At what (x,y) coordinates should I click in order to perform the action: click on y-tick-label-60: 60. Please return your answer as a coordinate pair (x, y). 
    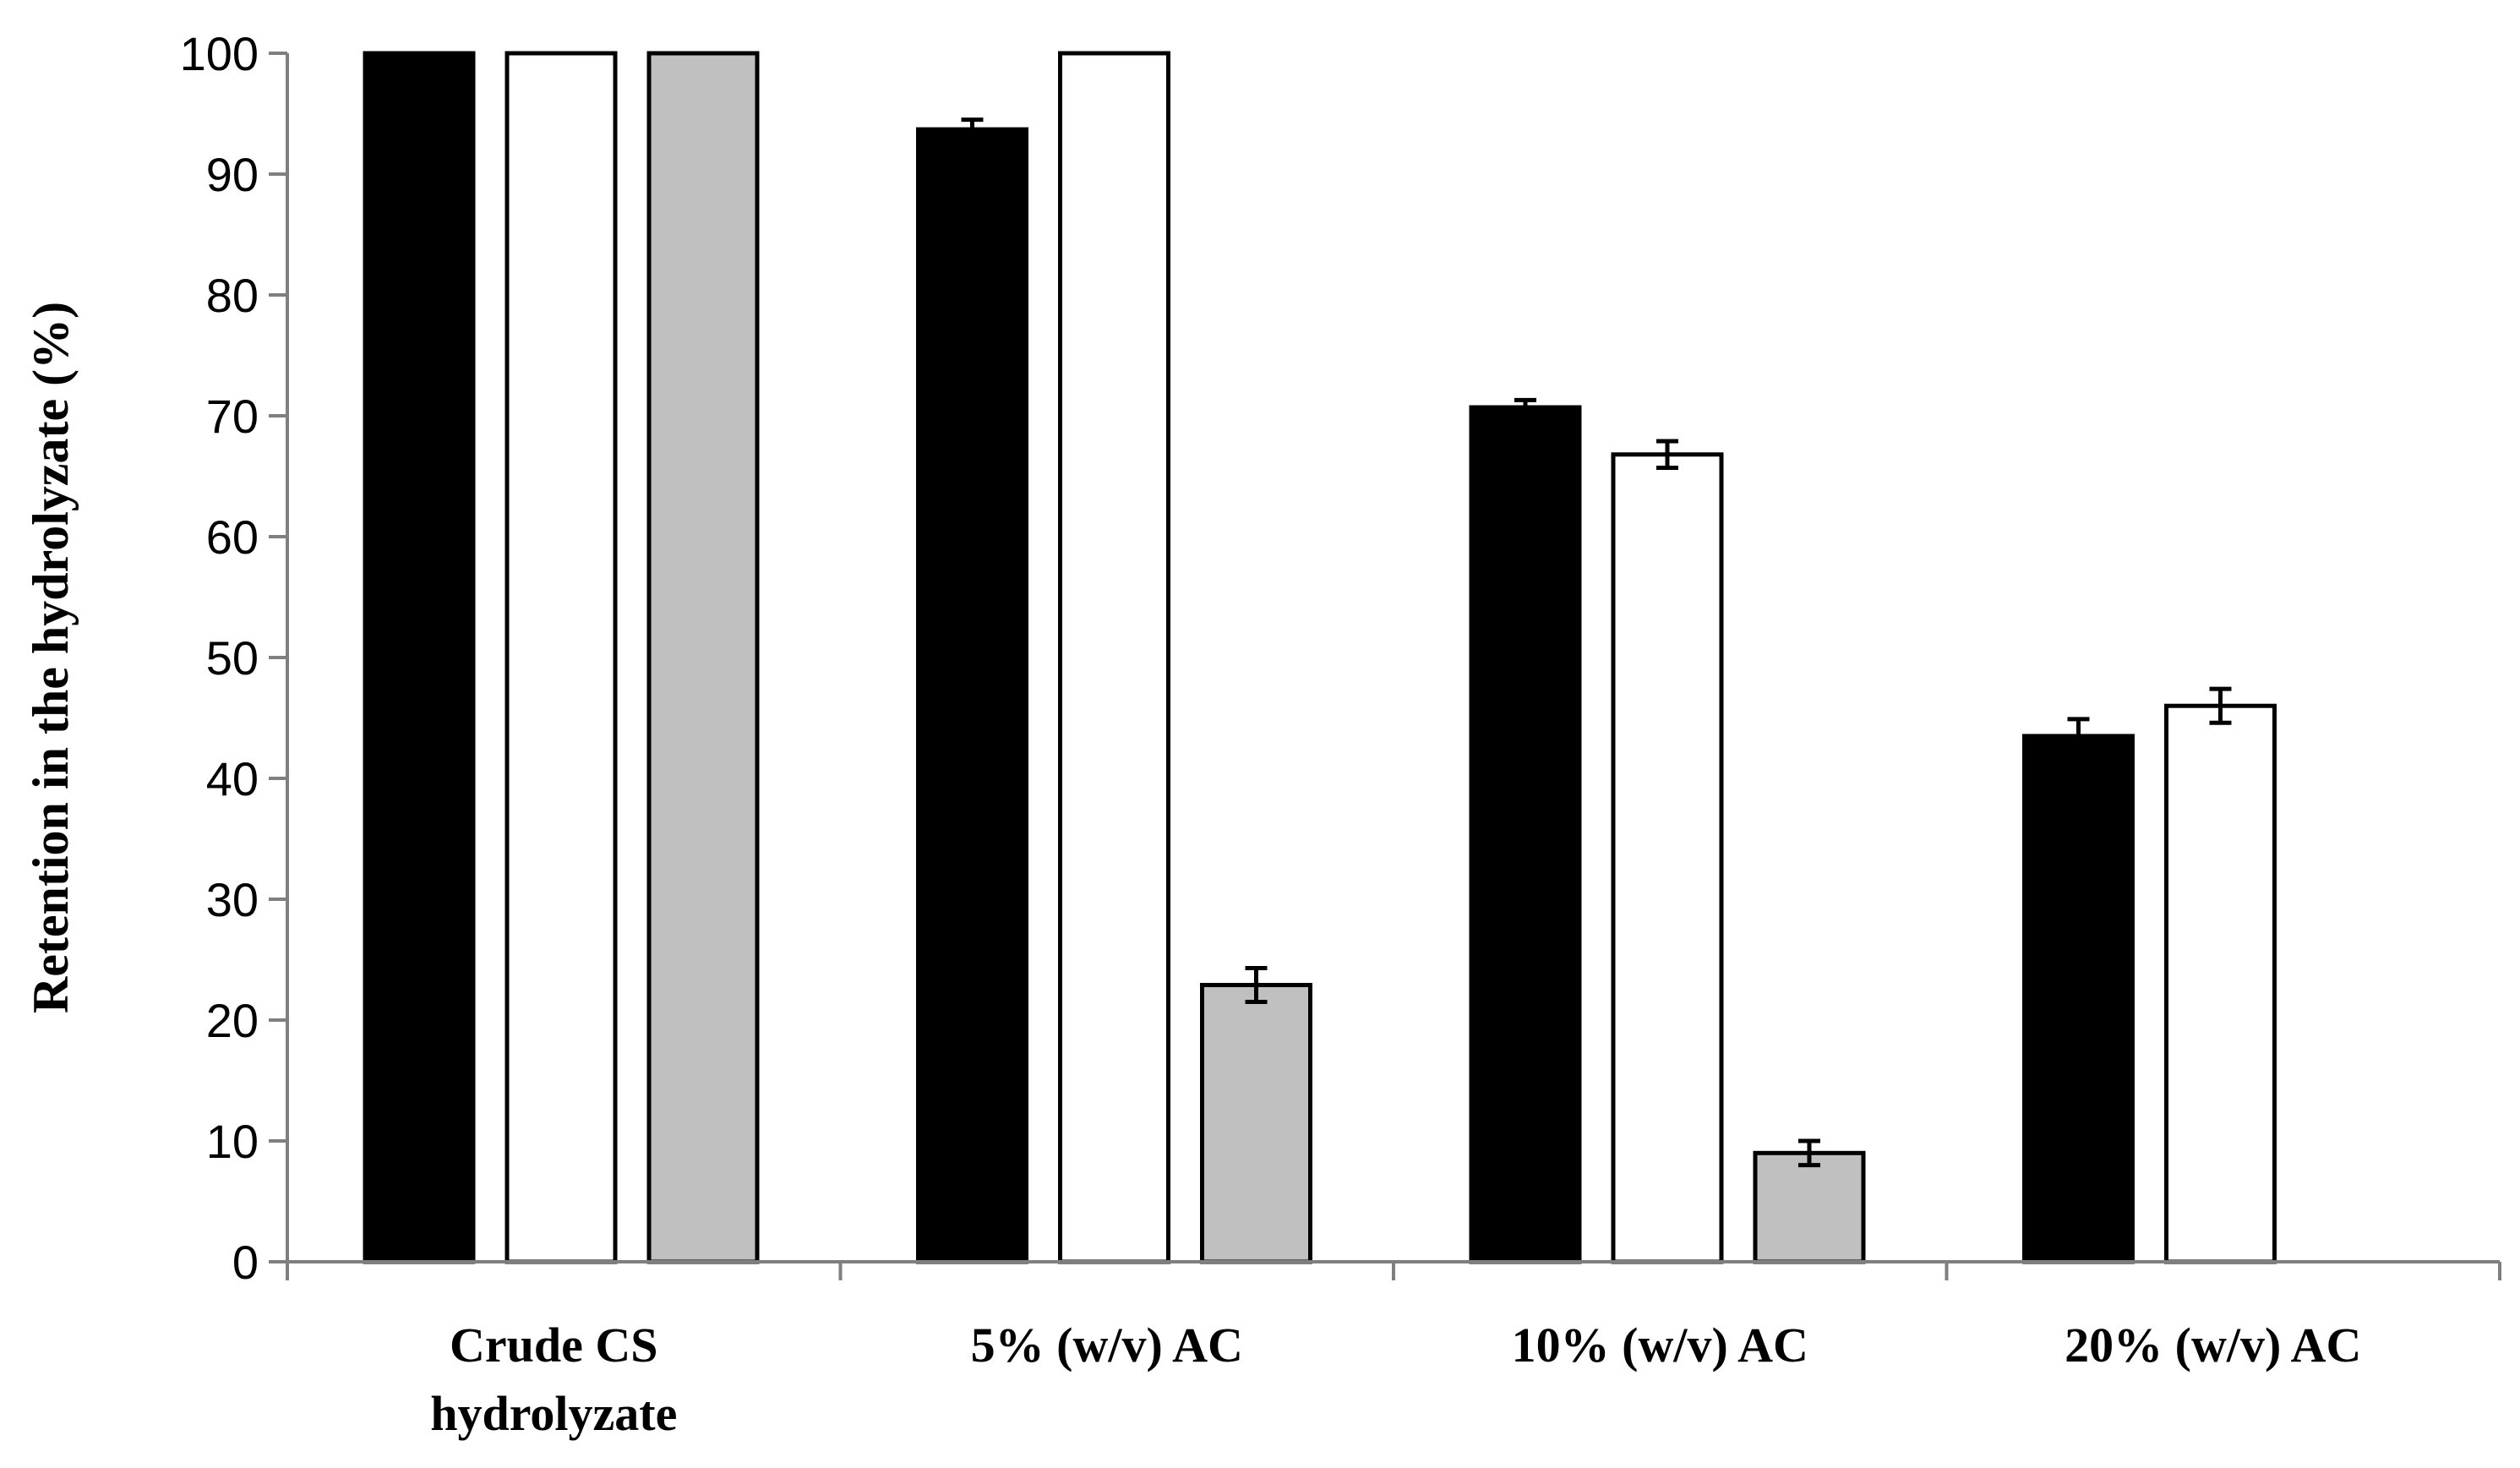
    Looking at the image, I should click on (232, 537).